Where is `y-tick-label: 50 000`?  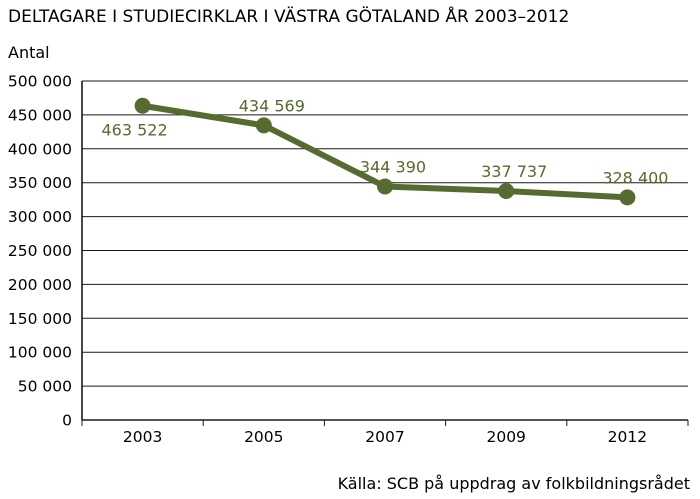 y-tick-label: 50 000 is located at coordinates (45, 387).